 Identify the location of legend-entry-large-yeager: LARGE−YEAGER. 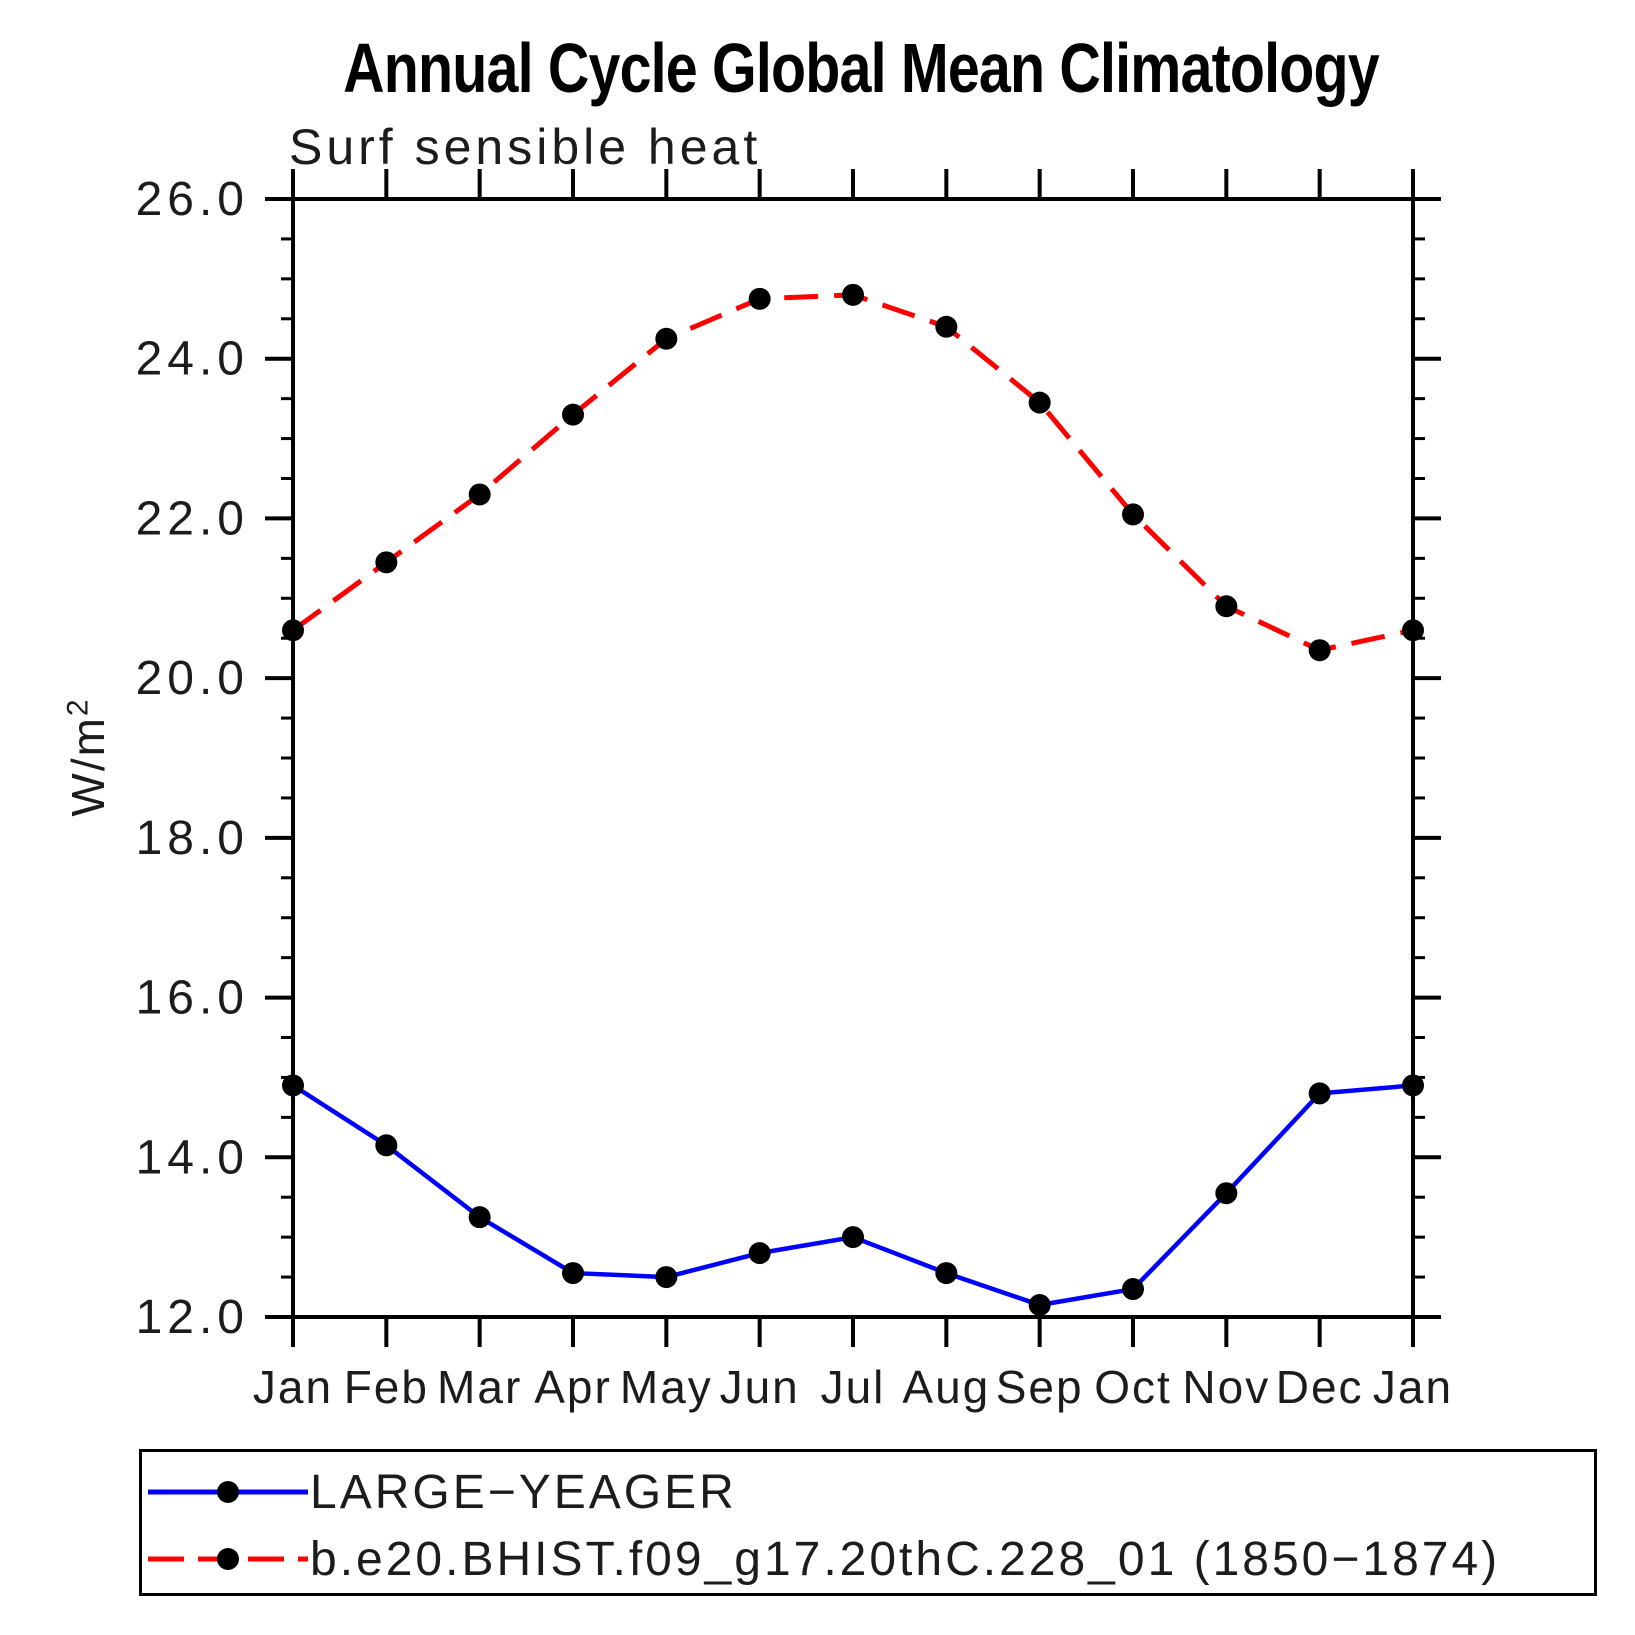
(441, 1492).